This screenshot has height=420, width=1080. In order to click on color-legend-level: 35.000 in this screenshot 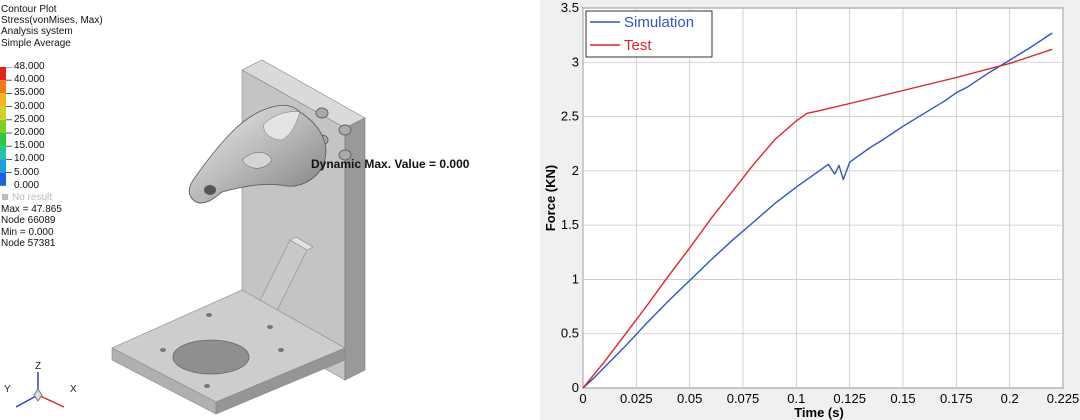, I will do `click(29, 93)`.